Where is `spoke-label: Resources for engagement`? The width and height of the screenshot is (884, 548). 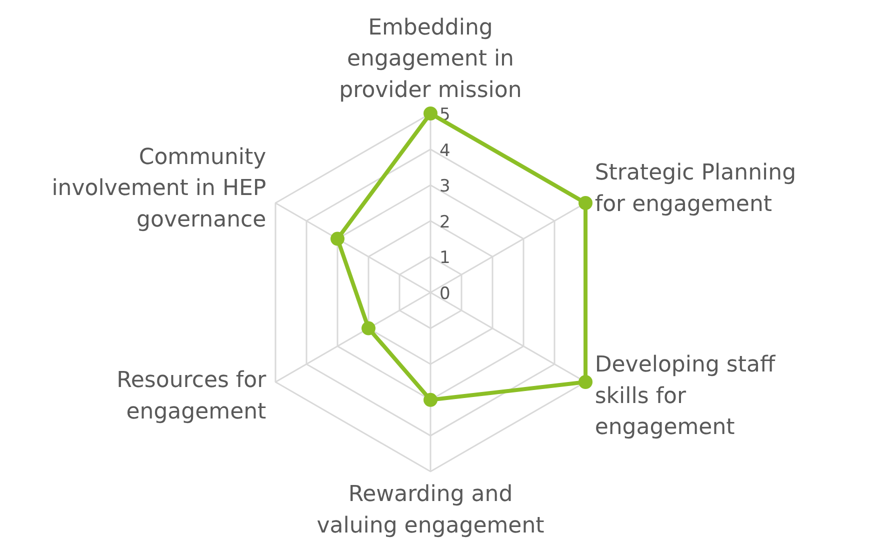 spoke-label: Resources for engagement is located at coordinates (192, 396).